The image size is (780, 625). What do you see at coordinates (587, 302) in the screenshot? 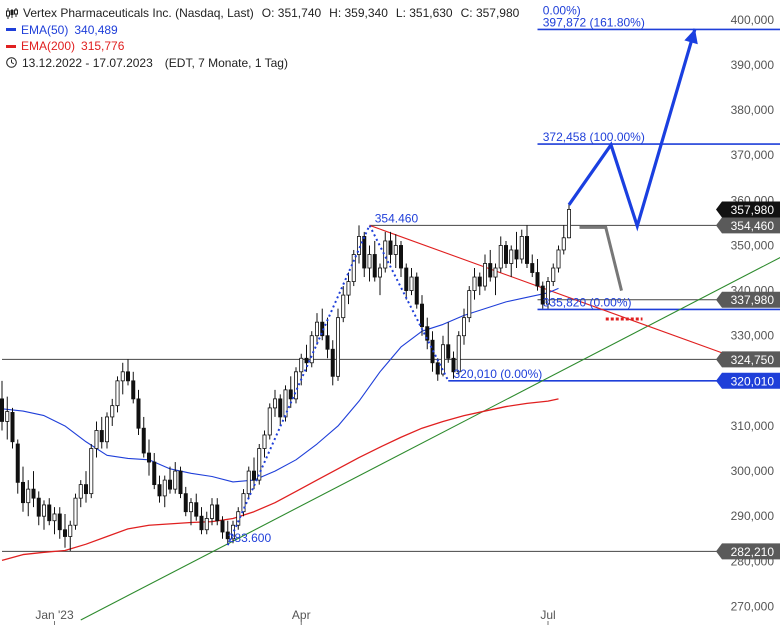
I see `annotation-label: 335,820 (0.00%)` at bounding box center [587, 302].